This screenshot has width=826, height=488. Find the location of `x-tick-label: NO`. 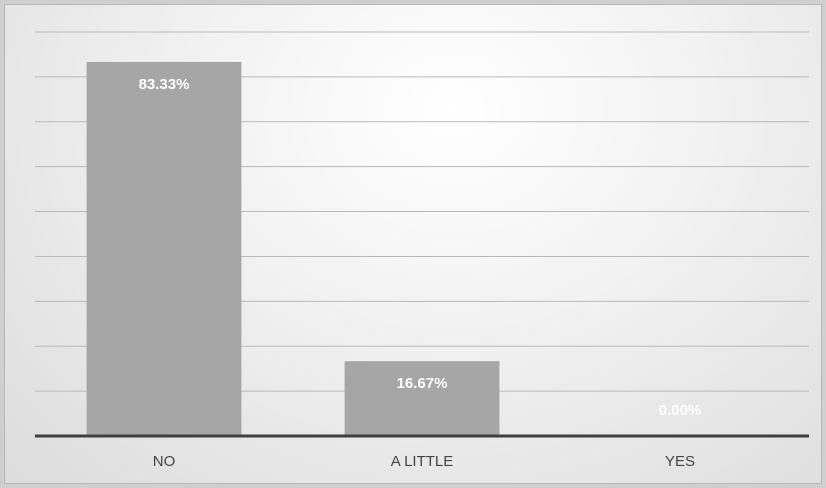

x-tick-label: NO is located at coordinates (164, 461).